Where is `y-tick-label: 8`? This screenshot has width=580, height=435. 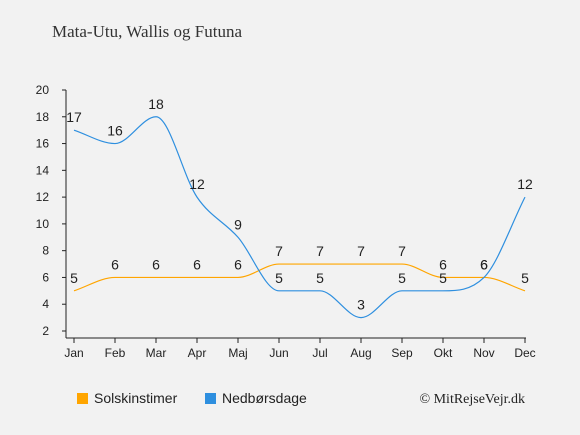
y-tick-label: 8 is located at coordinates (45, 251).